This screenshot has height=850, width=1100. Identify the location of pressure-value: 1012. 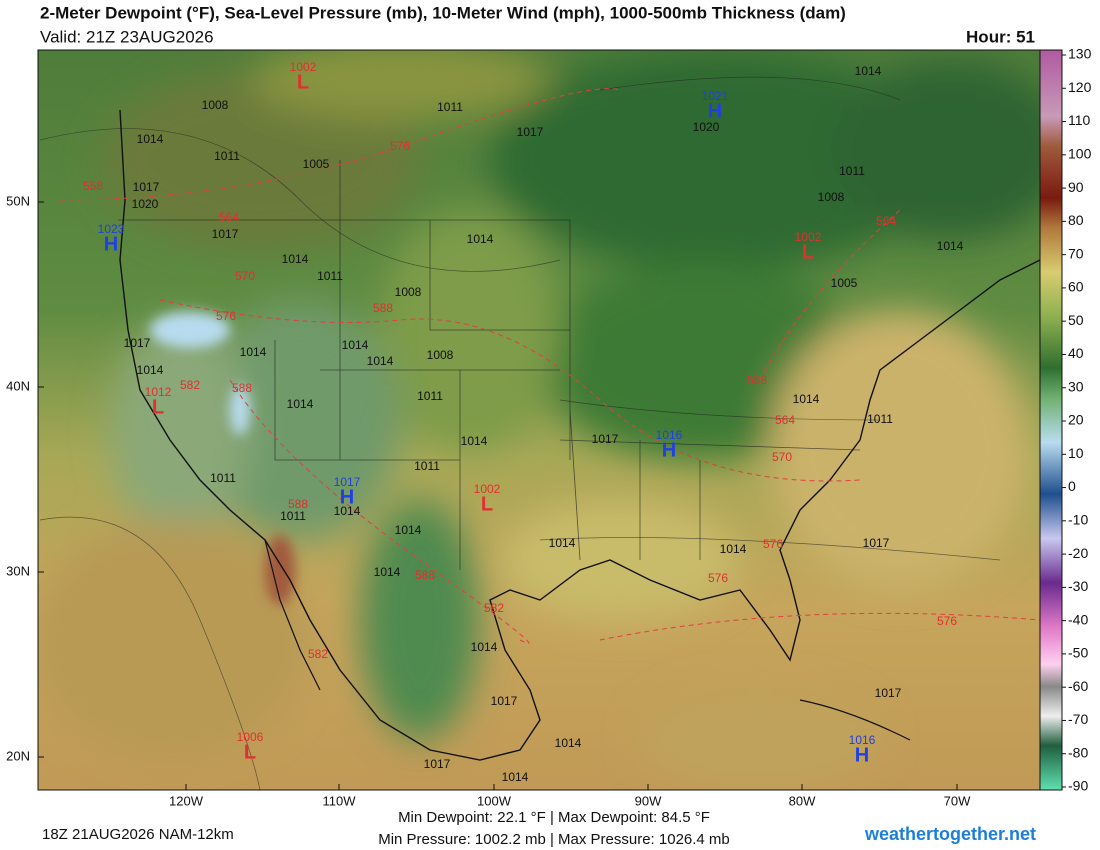
(158, 392).